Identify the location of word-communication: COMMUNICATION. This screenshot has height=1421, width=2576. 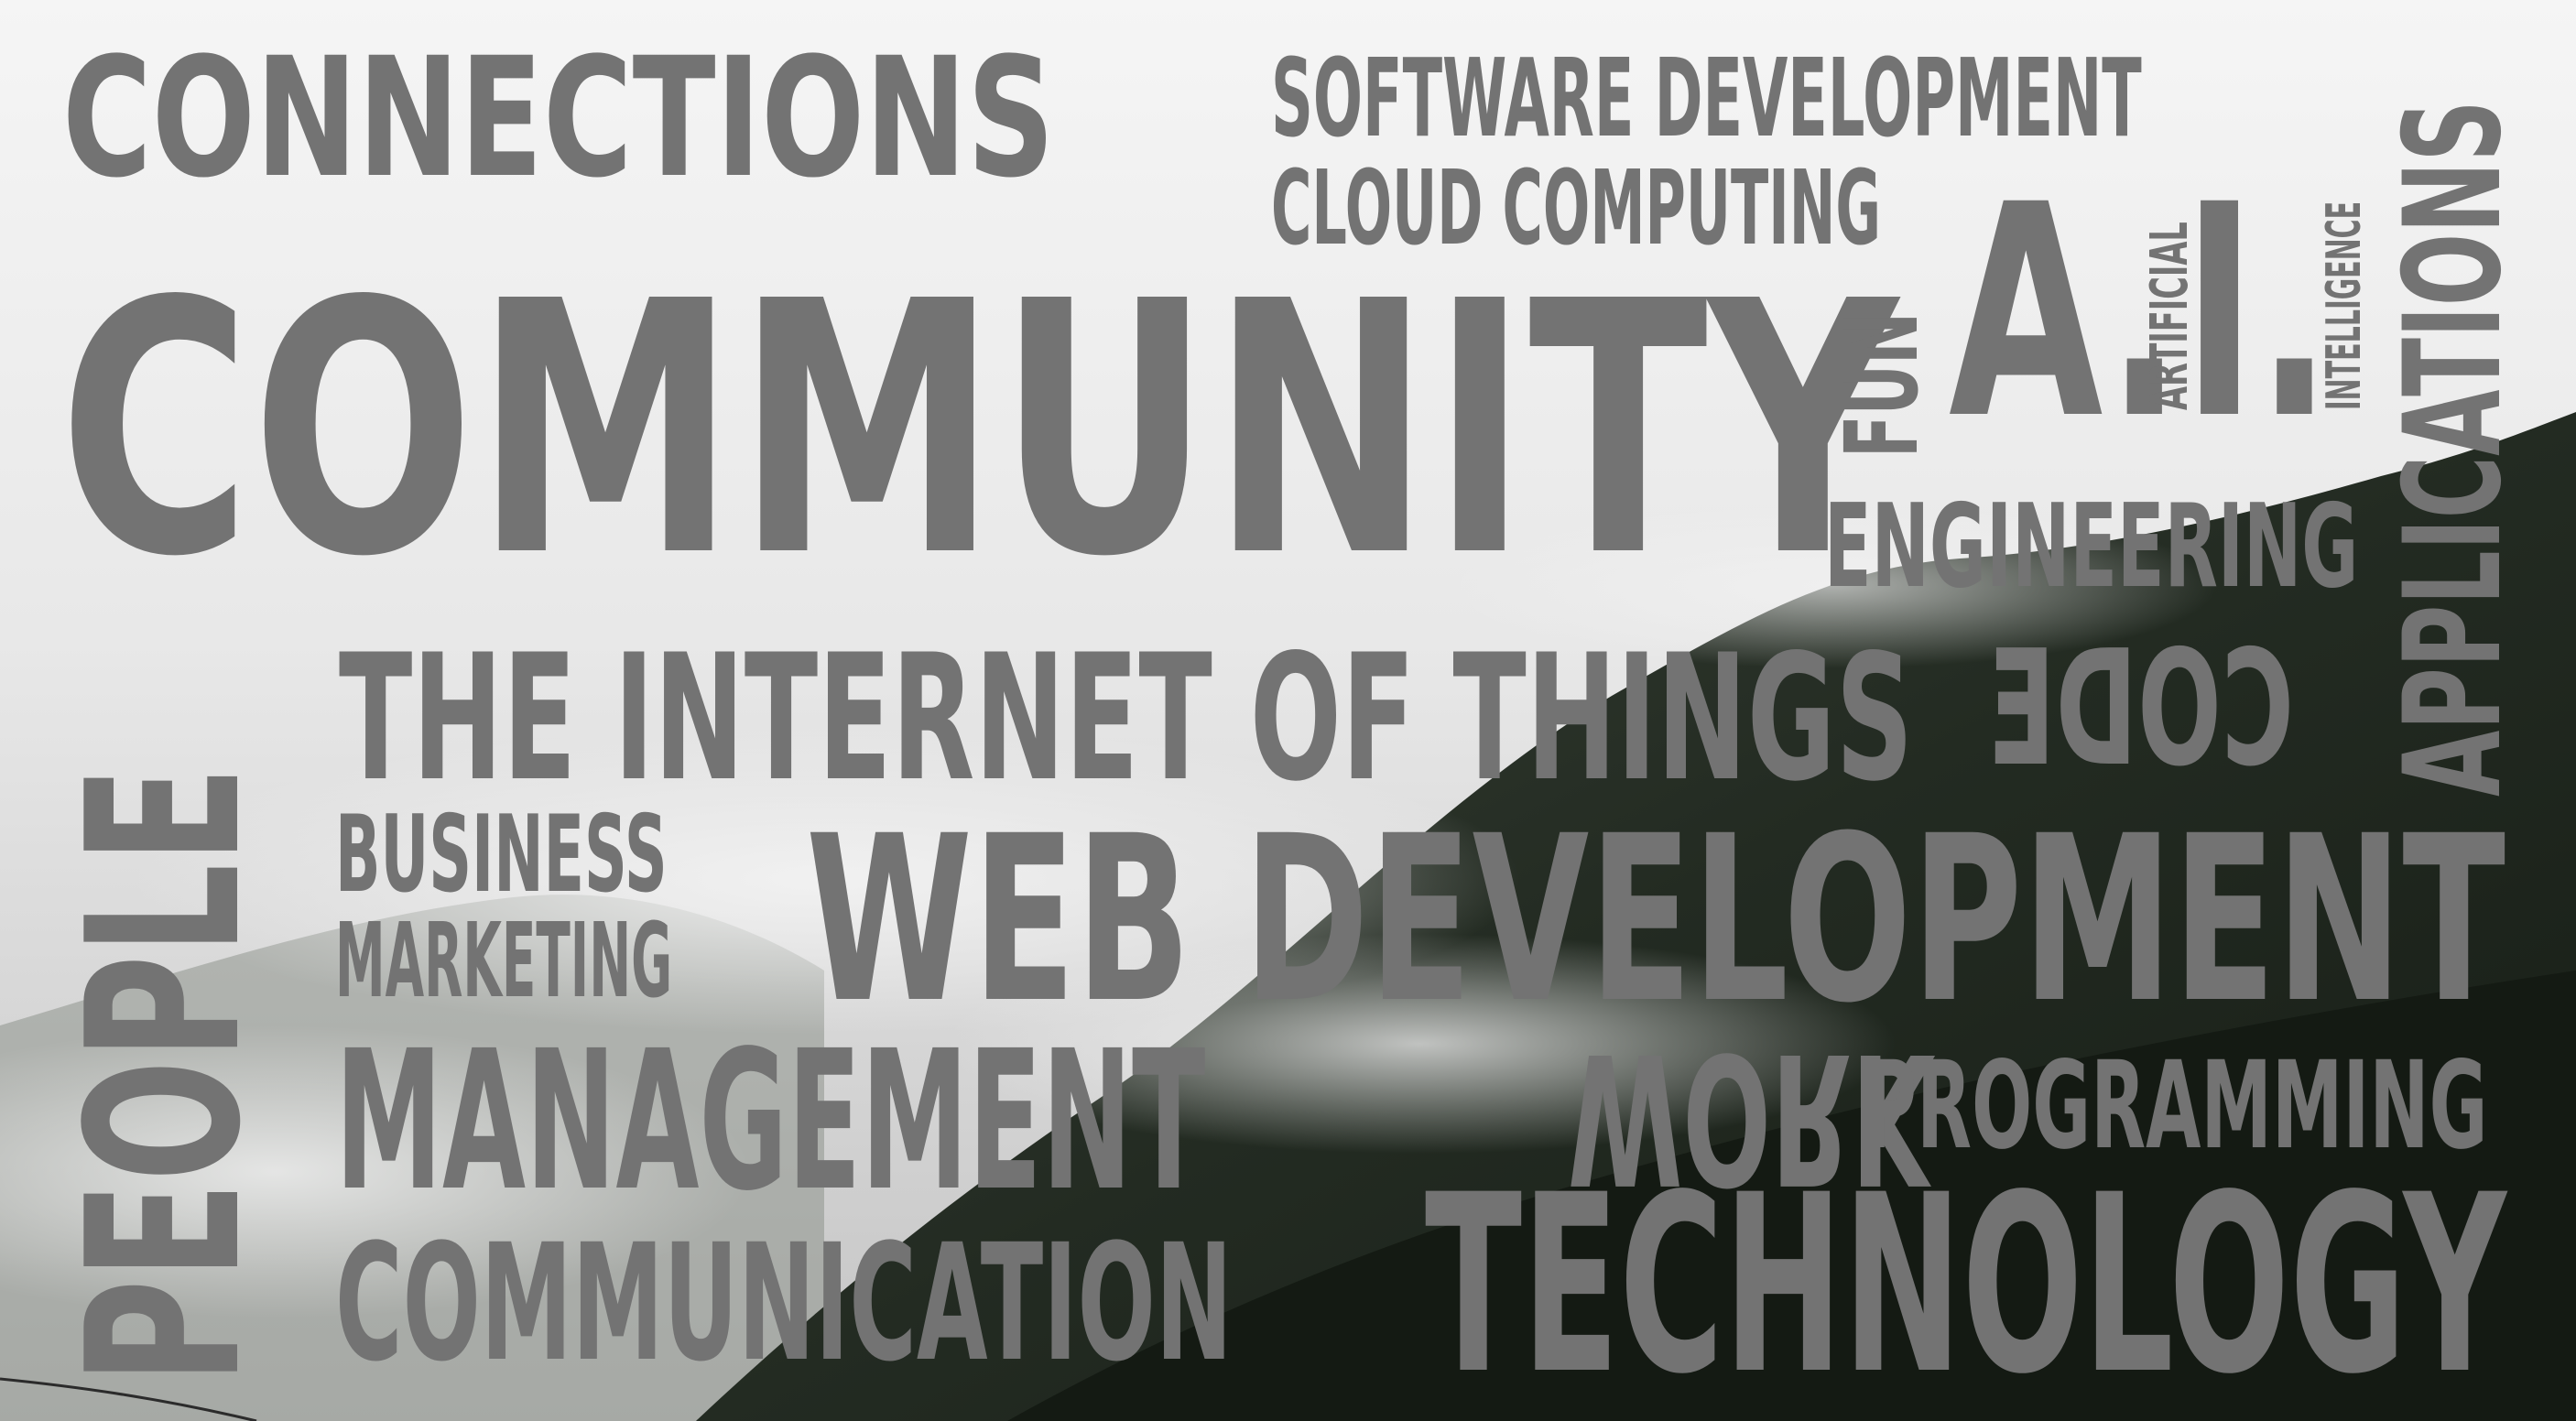
(784, 1303).